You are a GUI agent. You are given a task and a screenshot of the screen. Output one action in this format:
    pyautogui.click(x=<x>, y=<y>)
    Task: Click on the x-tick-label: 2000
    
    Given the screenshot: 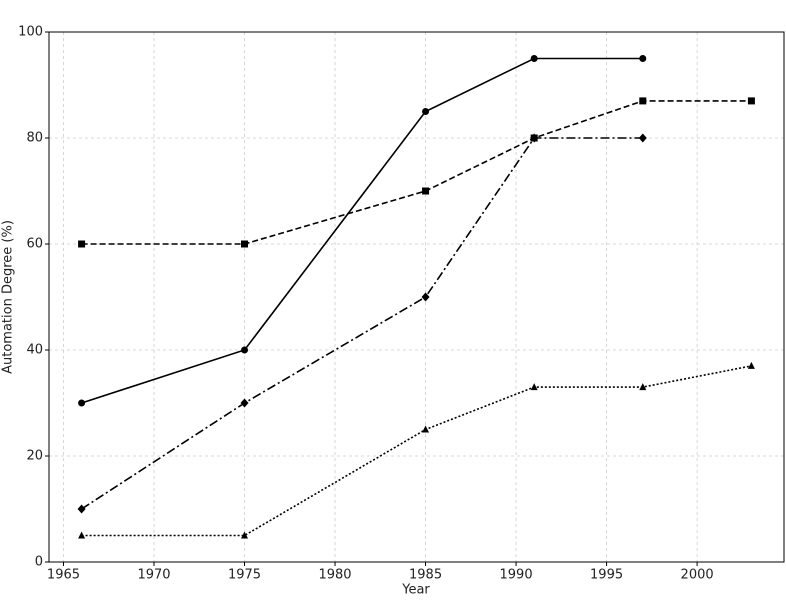 What is the action you would take?
    pyautogui.click(x=697, y=575)
    